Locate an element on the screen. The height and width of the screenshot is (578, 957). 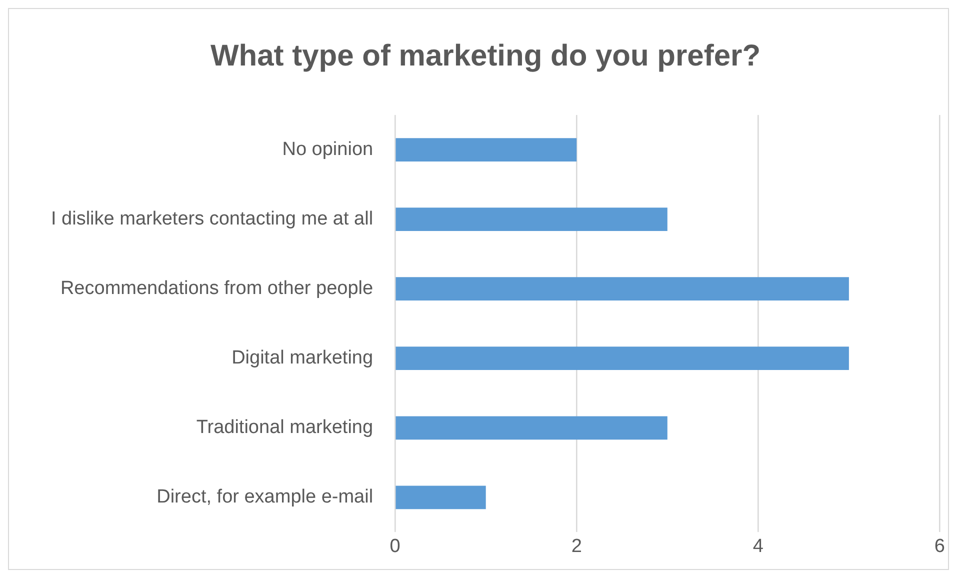
y-tick-label: Traditional marketing is located at coordinates (285, 427).